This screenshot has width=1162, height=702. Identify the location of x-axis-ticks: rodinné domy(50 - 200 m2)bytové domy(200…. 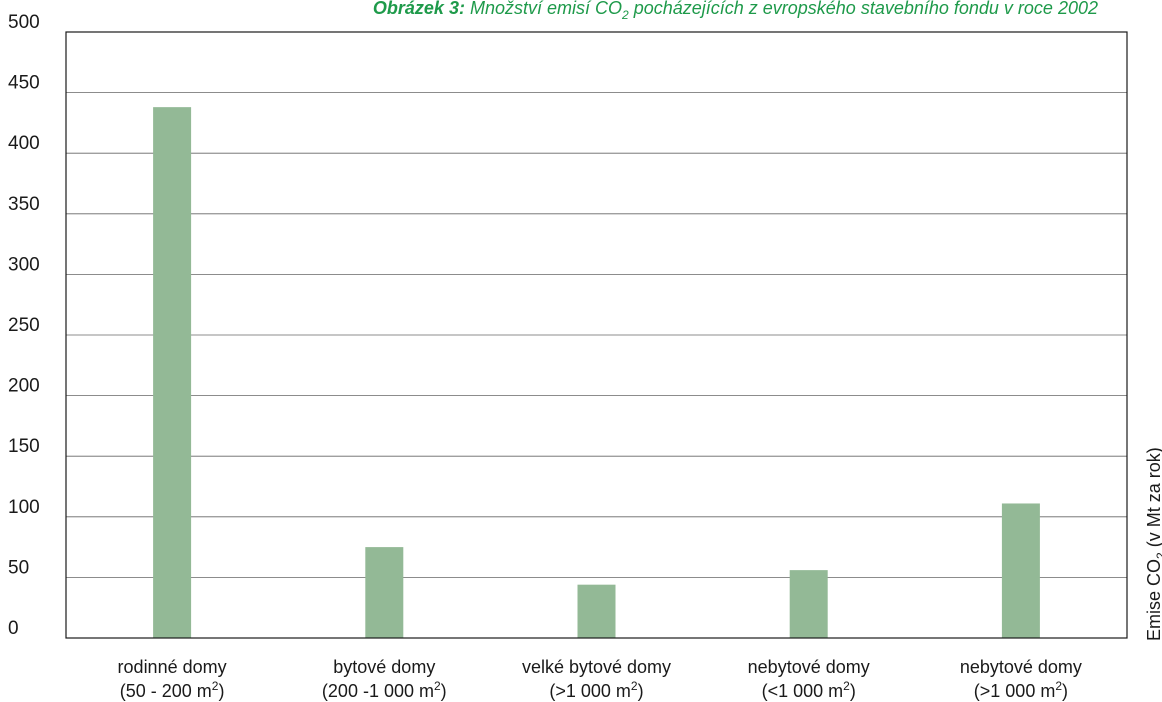
(600, 679).